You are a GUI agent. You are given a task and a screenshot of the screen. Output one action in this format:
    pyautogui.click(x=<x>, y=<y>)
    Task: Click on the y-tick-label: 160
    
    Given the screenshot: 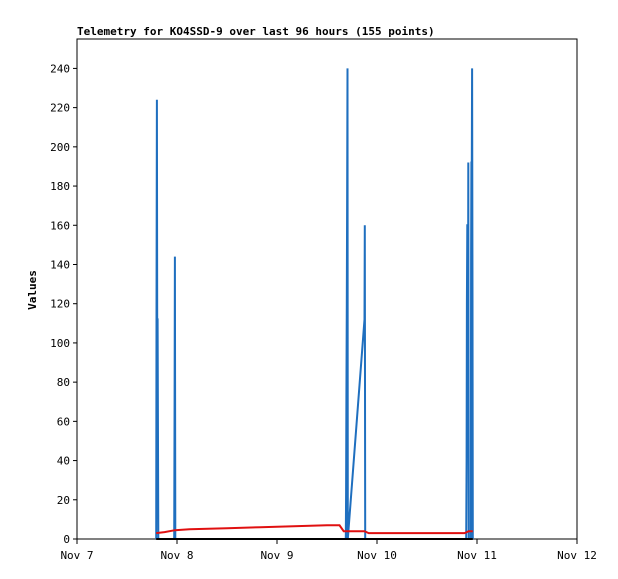 What is the action you would take?
    pyautogui.click(x=60, y=225)
    